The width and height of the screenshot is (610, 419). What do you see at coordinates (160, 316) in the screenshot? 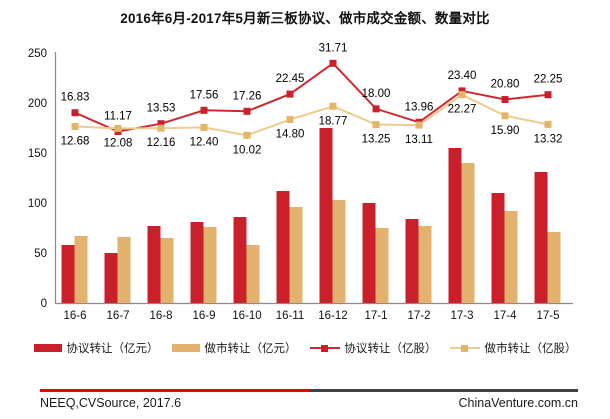
I see `x-category-label: 16-8` at bounding box center [160, 316].